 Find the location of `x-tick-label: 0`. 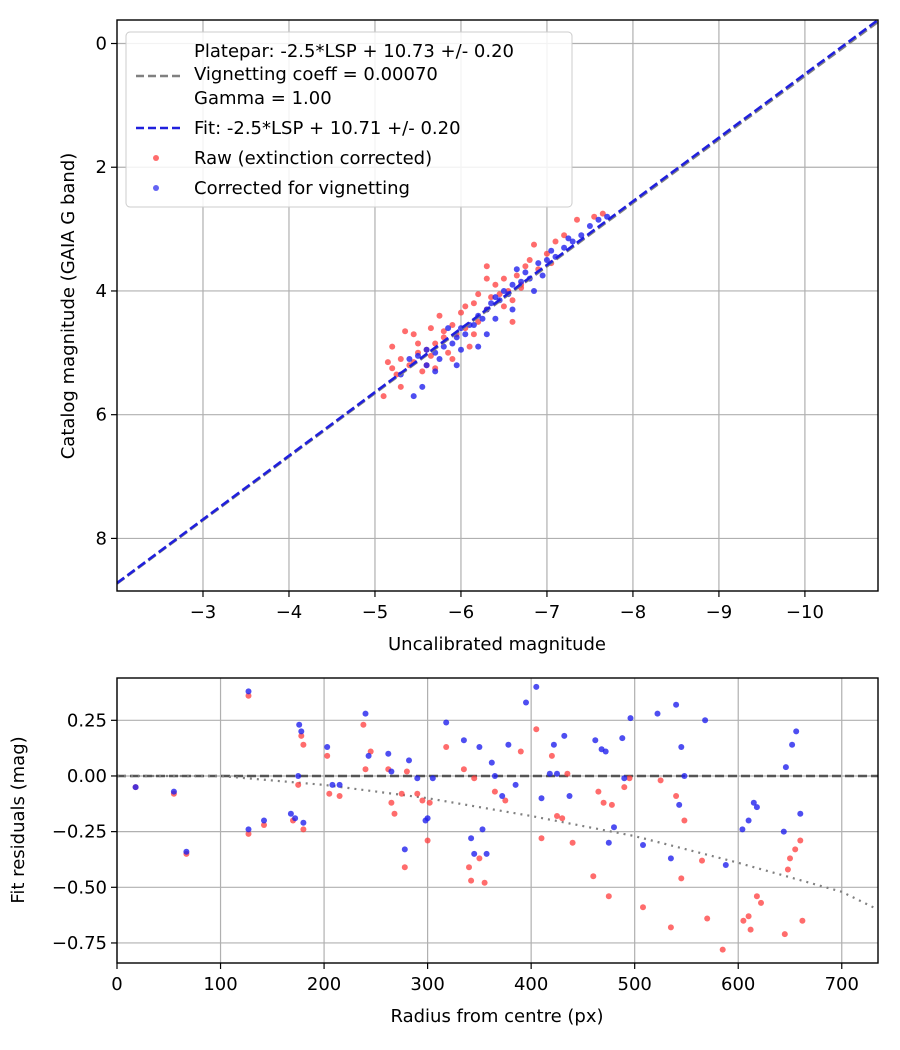

x-tick-label: 0 is located at coordinates (116, 984).